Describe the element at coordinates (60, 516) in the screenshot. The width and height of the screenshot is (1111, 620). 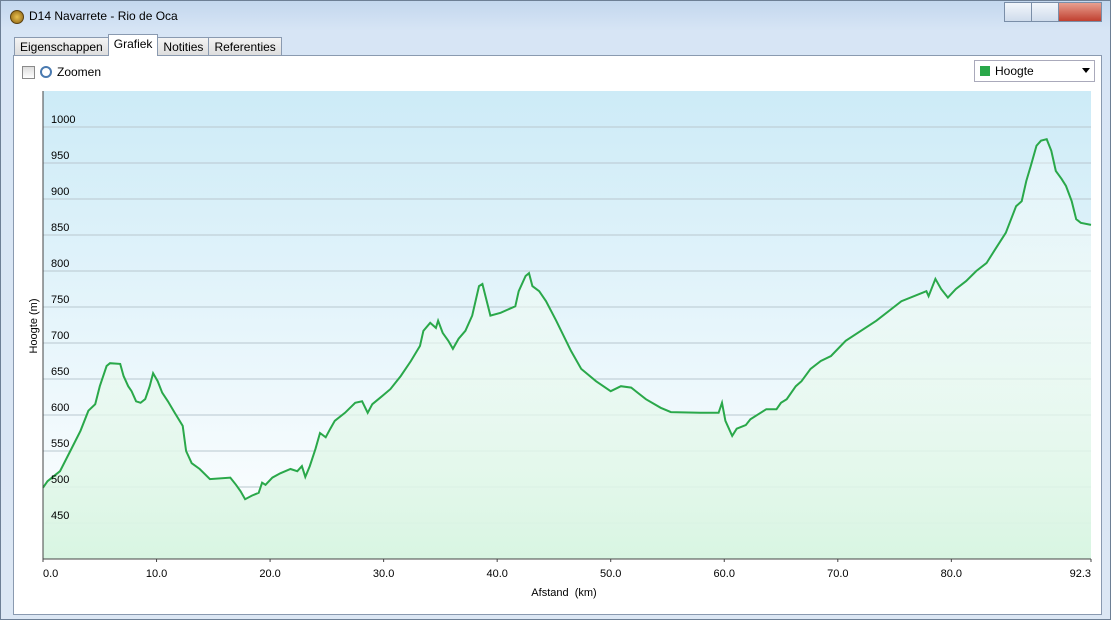
I see `y-tick-label: 450` at that location.